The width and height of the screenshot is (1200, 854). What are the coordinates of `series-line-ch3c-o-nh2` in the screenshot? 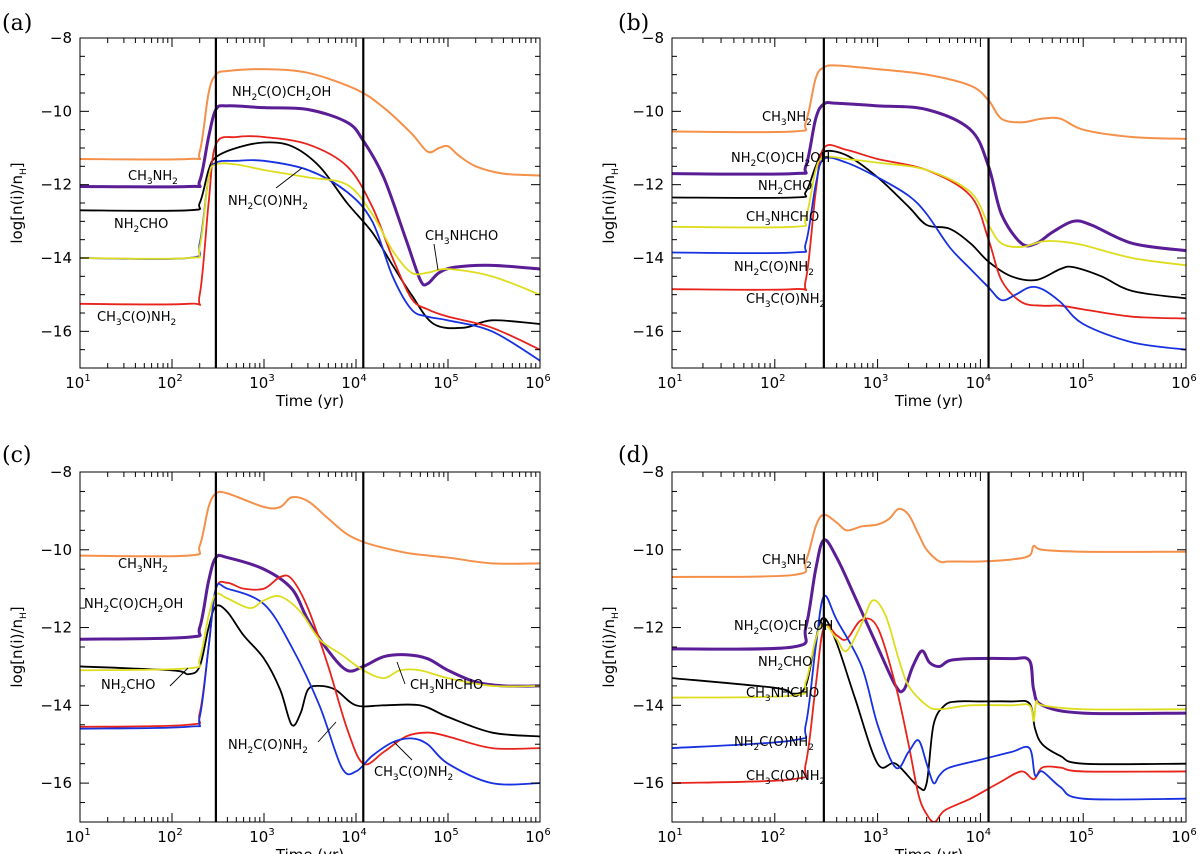 It's located at (310, 243).